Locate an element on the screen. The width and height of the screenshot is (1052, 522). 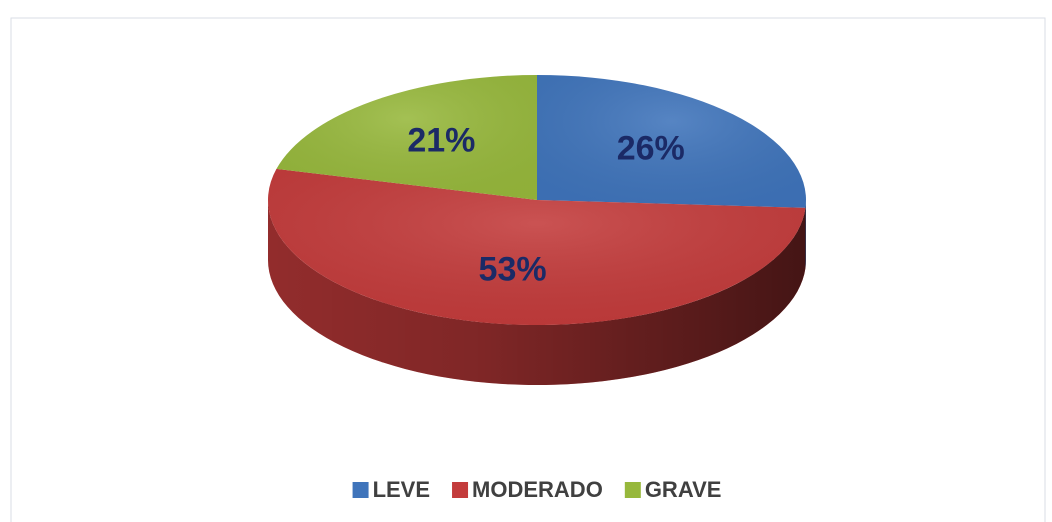
legend-label: MODERADO is located at coordinates (537, 489).